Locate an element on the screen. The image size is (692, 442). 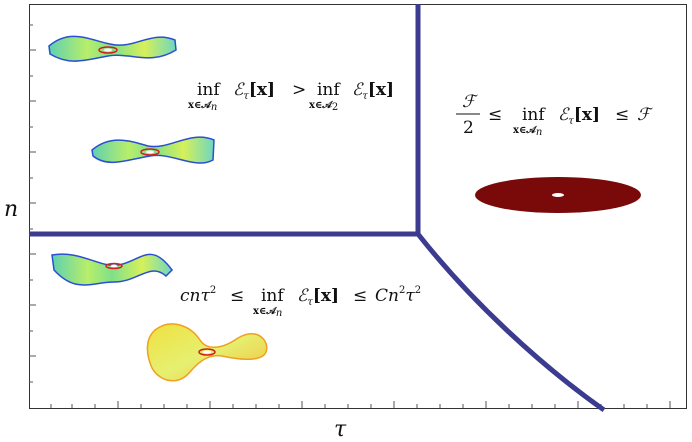
eq2-frac-den: 2 is located at coordinates (468, 128).